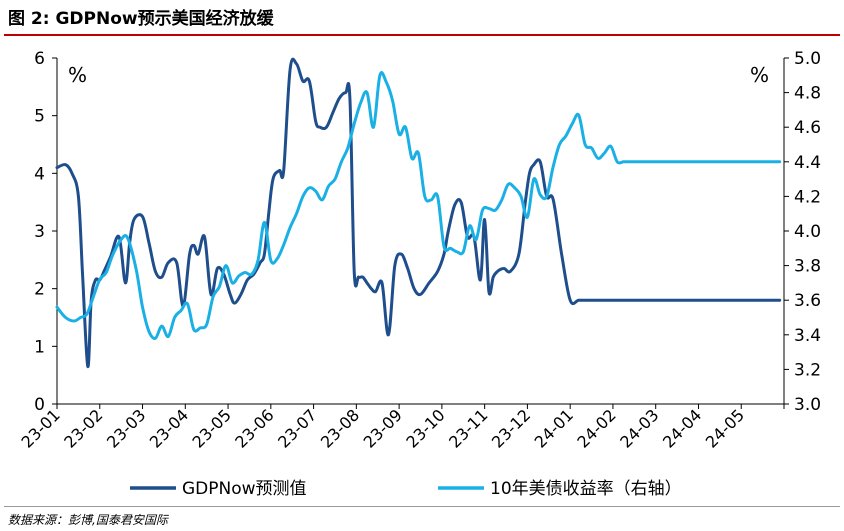  I want to click on right-axis-unit: %, so click(759, 75).